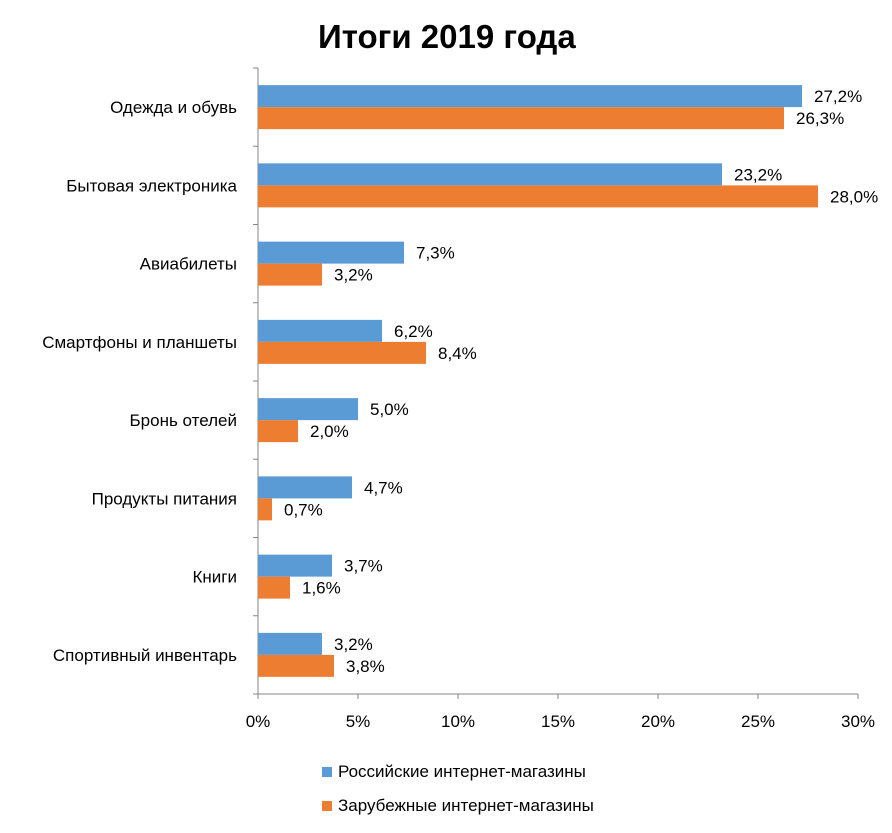  What do you see at coordinates (327, 772) in the screenshot?
I see `legend-swatch-russian` at bounding box center [327, 772].